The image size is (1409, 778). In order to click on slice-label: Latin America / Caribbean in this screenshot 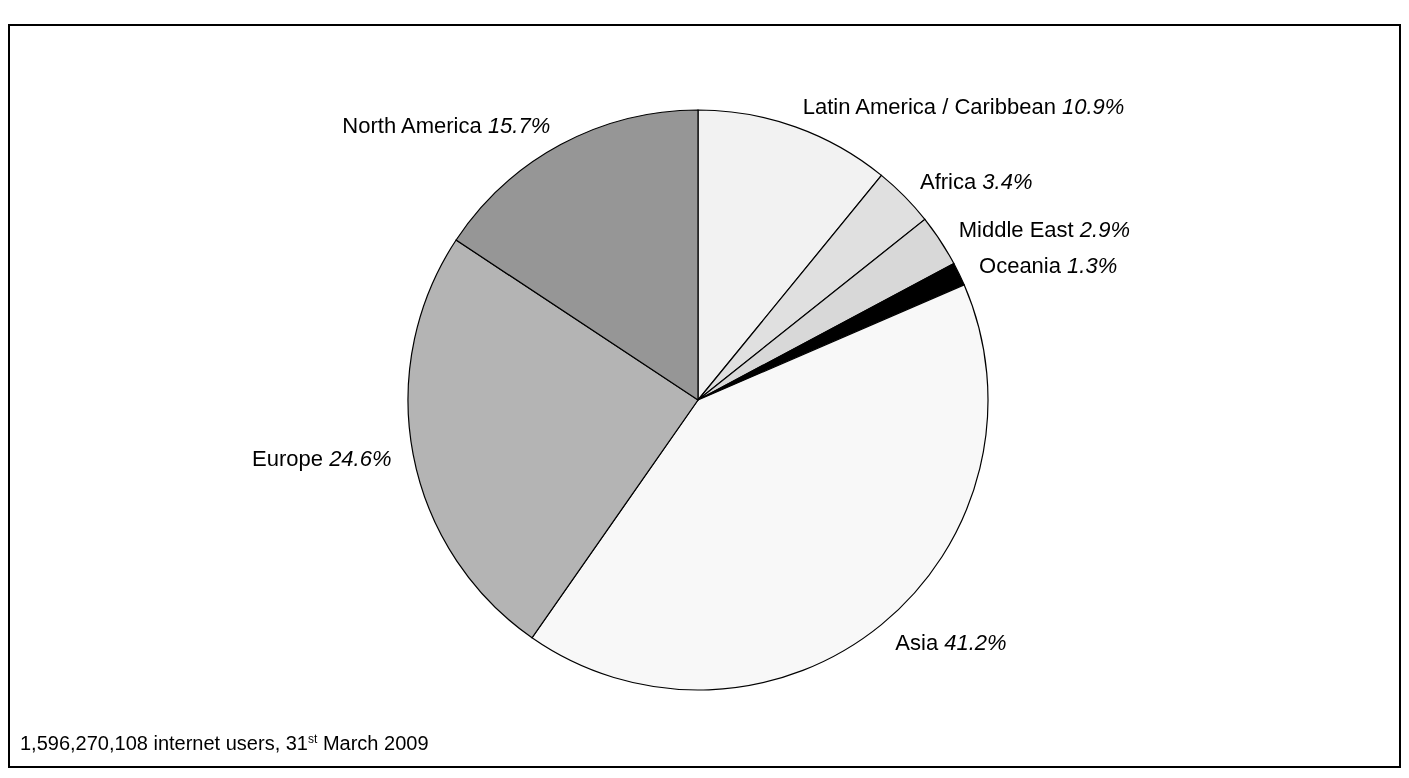, I will do `click(932, 107)`.